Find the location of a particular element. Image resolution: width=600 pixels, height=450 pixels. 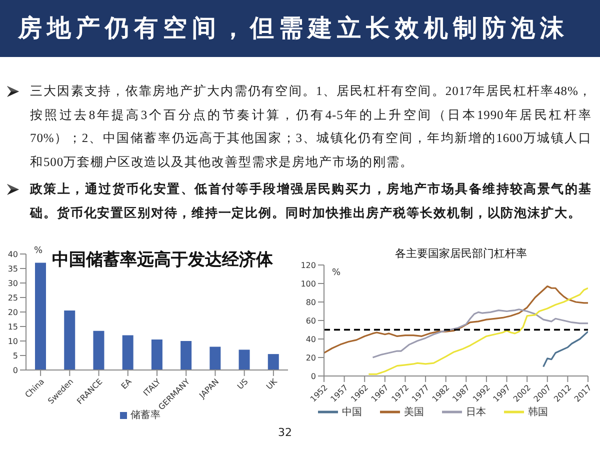

y-tick-label: 5 is located at coordinates (15, 355).